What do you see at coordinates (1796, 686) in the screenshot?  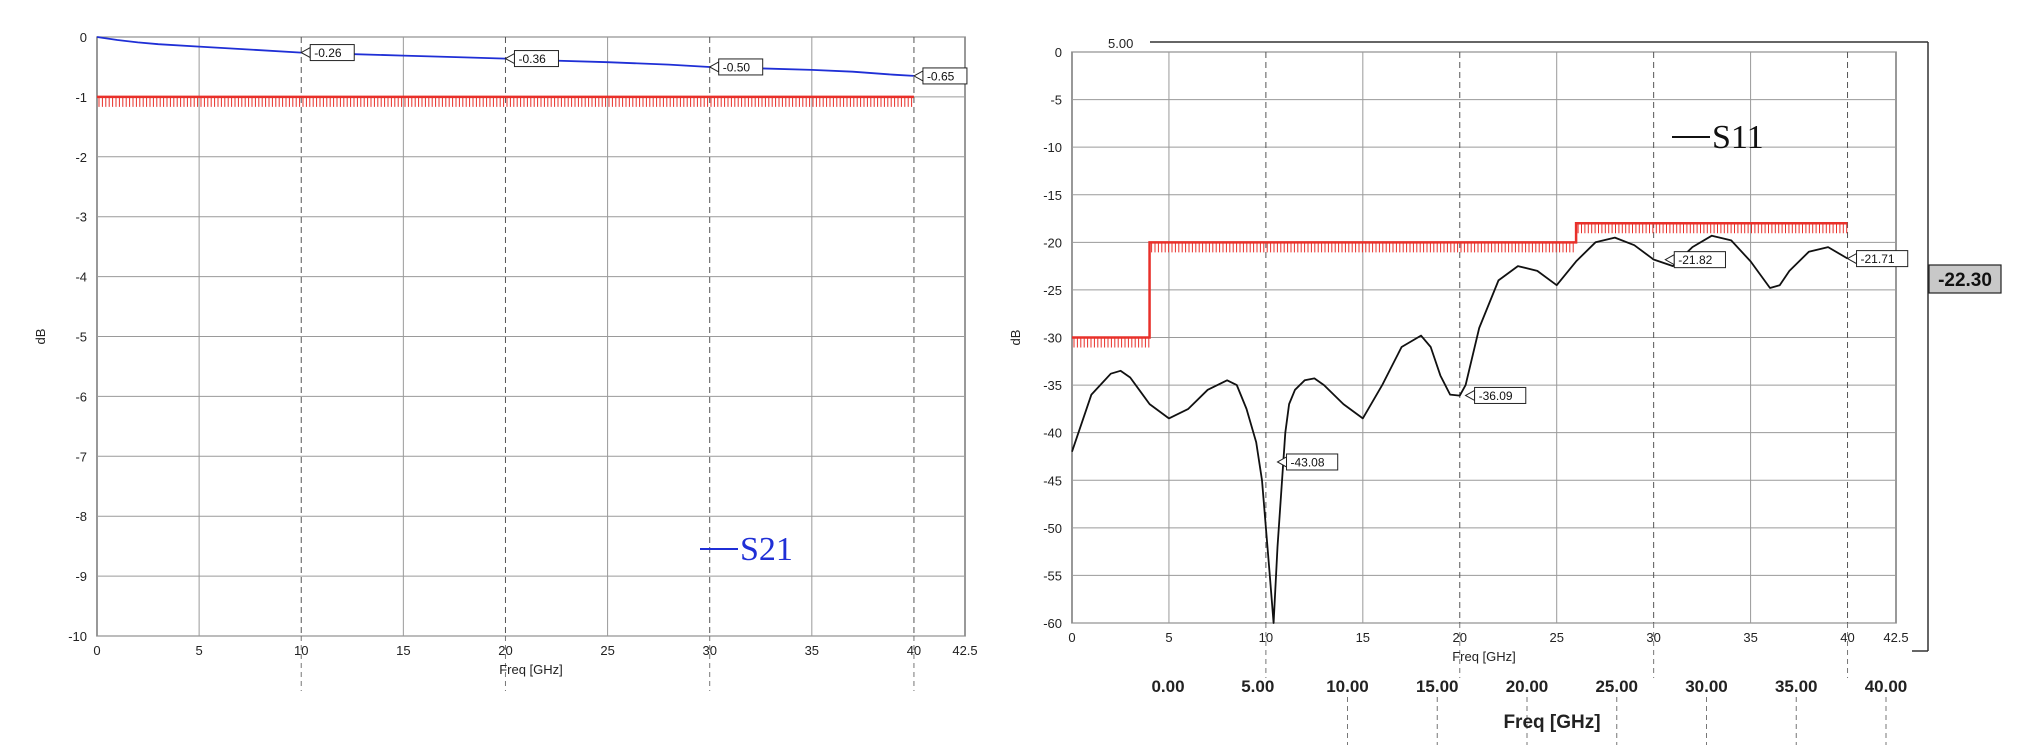 I see `underlay-x-tick-label: 35.00` at bounding box center [1796, 686].